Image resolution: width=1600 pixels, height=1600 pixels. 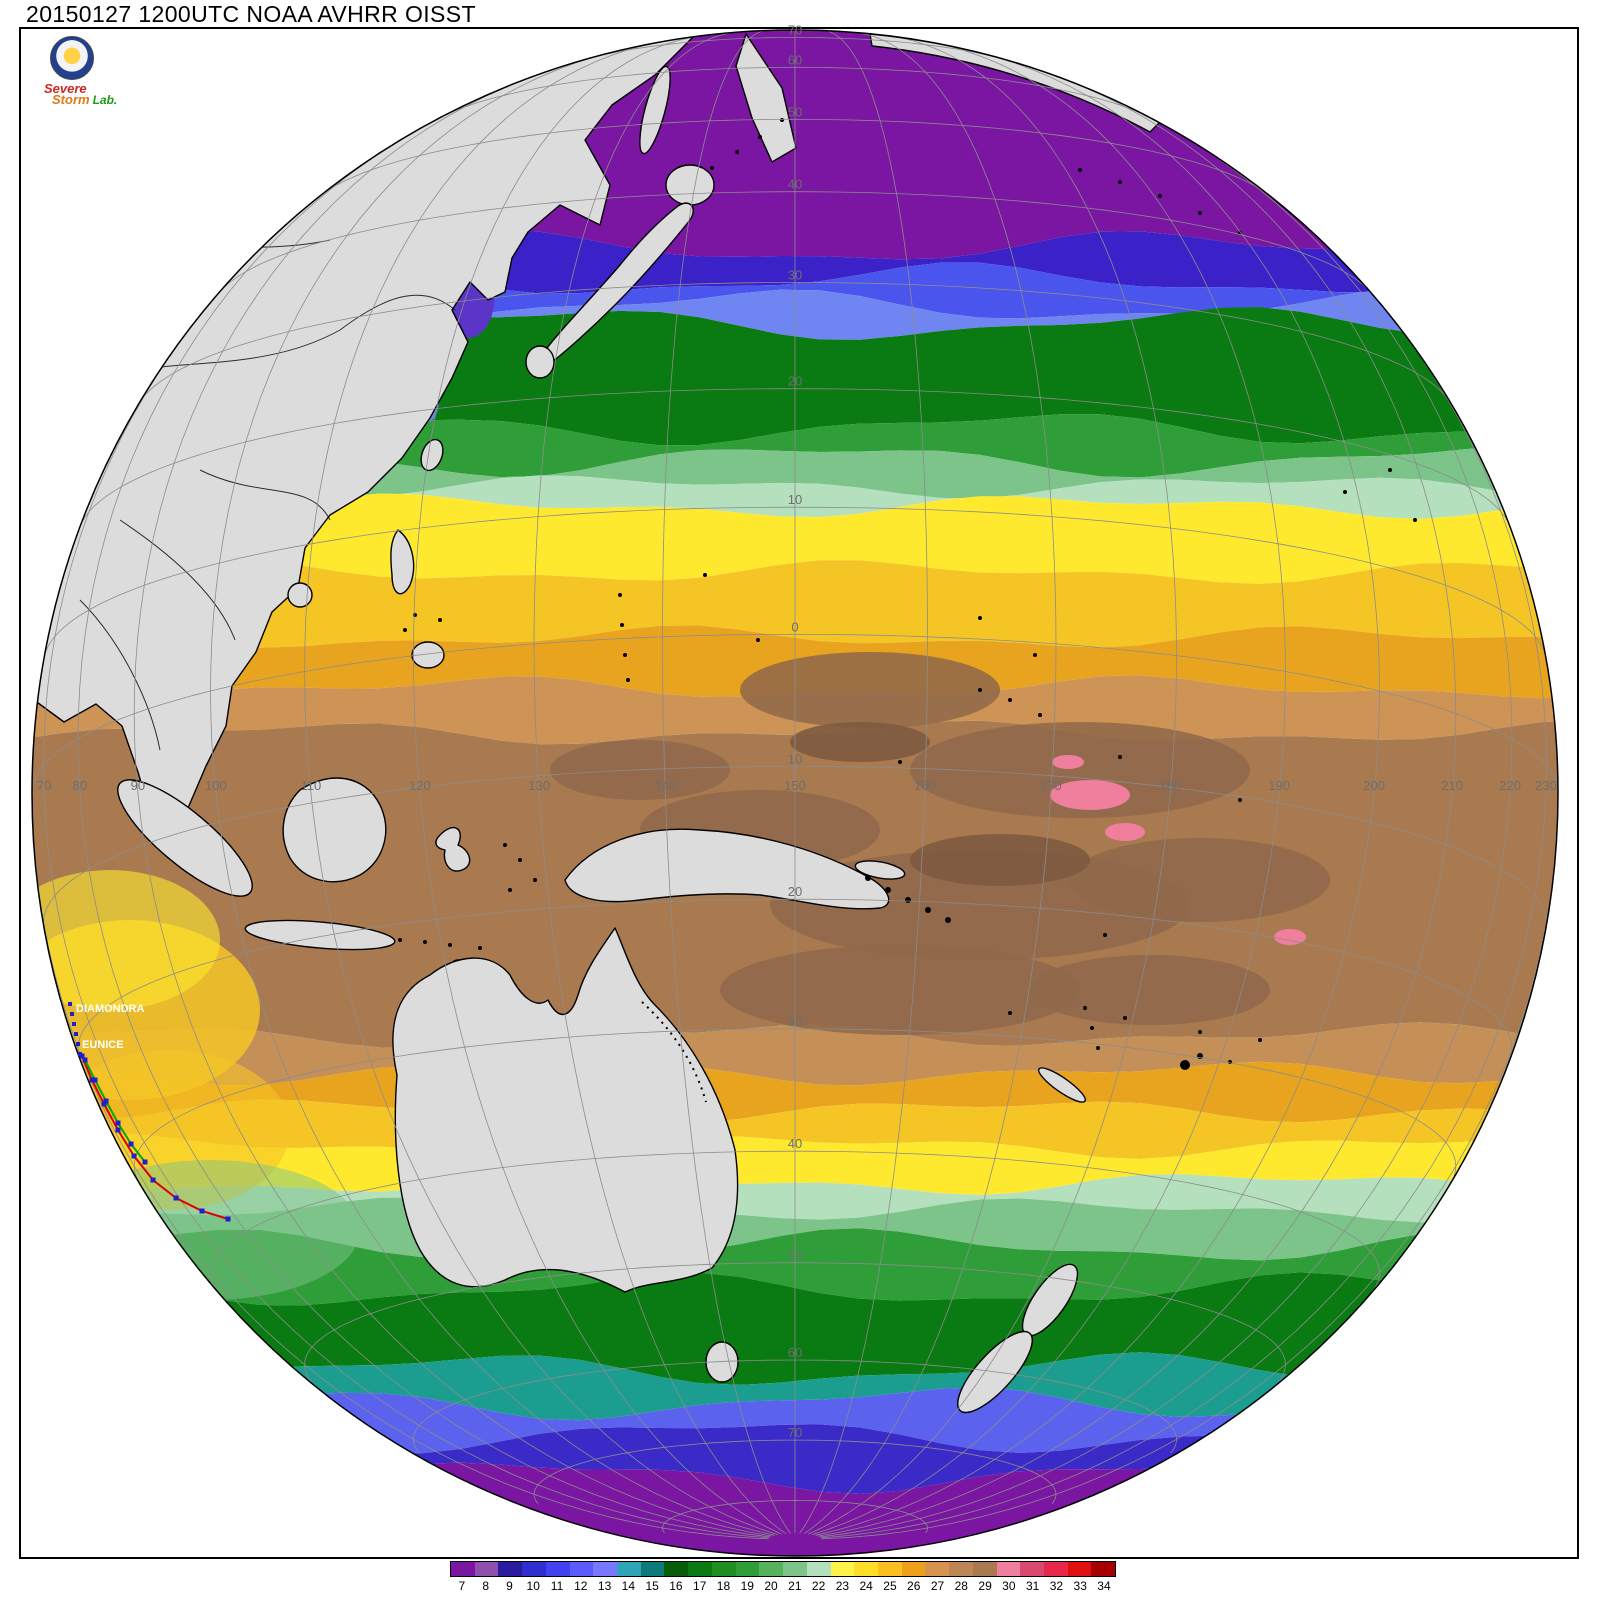 What do you see at coordinates (486, 1586) in the screenshot?
I see `colorbar-tick-label: 8` at bounding box center [486, 1586].